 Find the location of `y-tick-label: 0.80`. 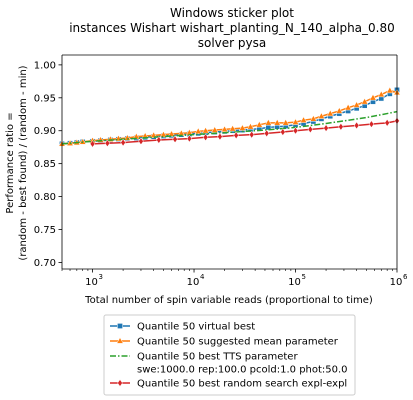

y-tick-label: 0.80 is located at coordinates (45, 197).